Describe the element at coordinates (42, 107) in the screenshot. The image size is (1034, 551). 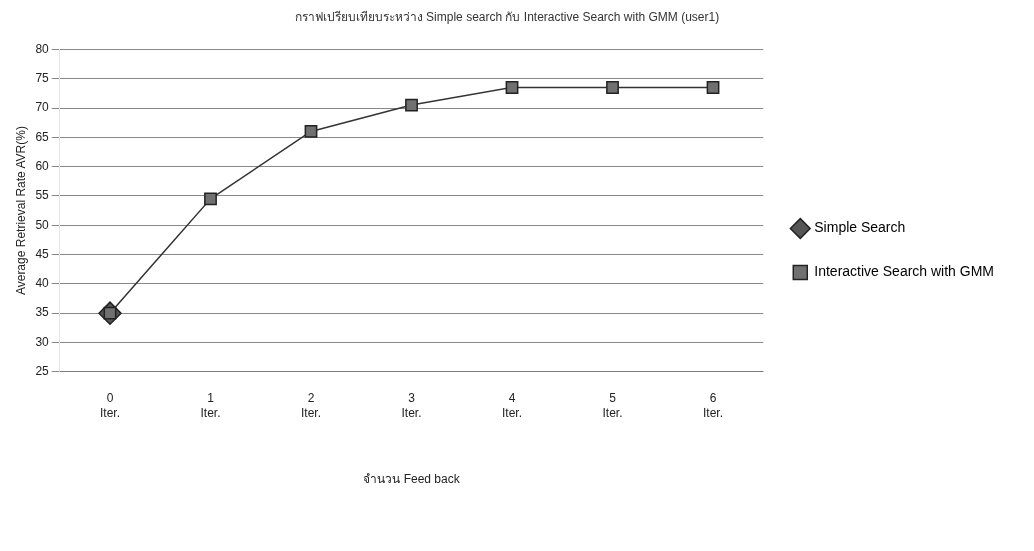
I see `y-tick-label: 70` at that location.